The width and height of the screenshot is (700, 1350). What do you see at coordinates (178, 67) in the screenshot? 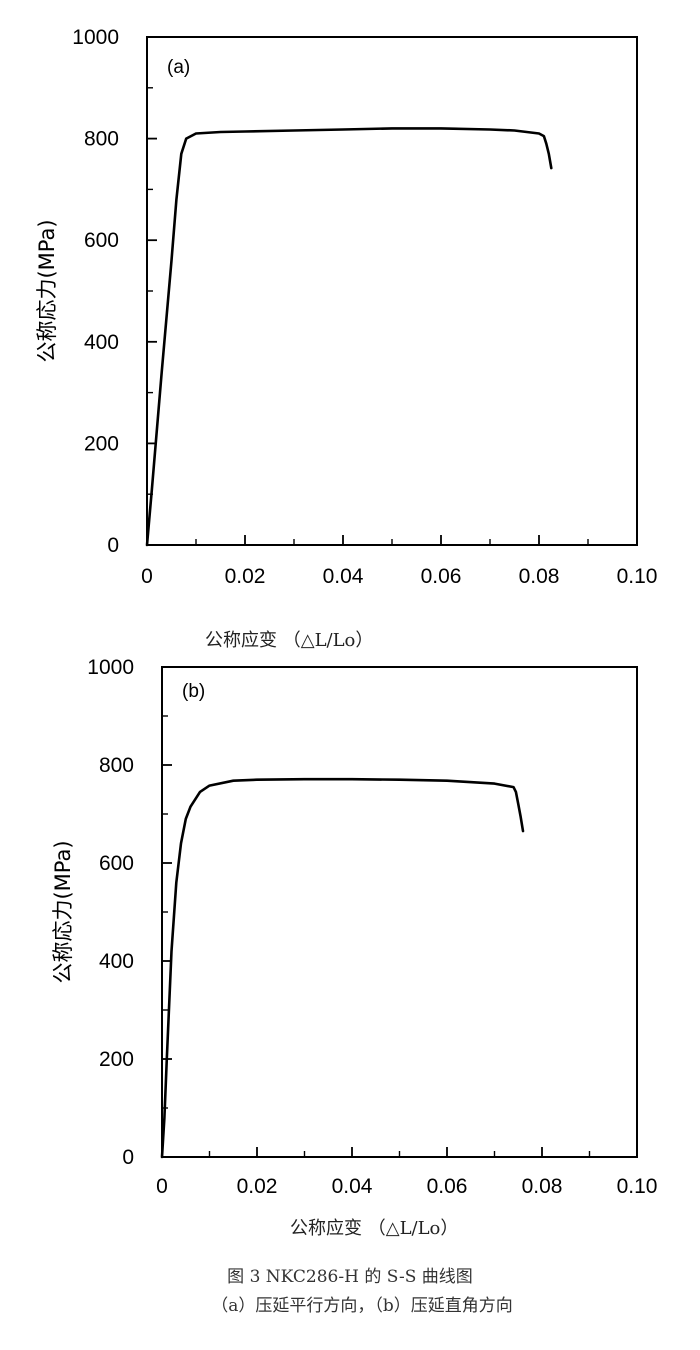
I see `chart-a-panel-label: (a)` at bounding box center [178, 67].